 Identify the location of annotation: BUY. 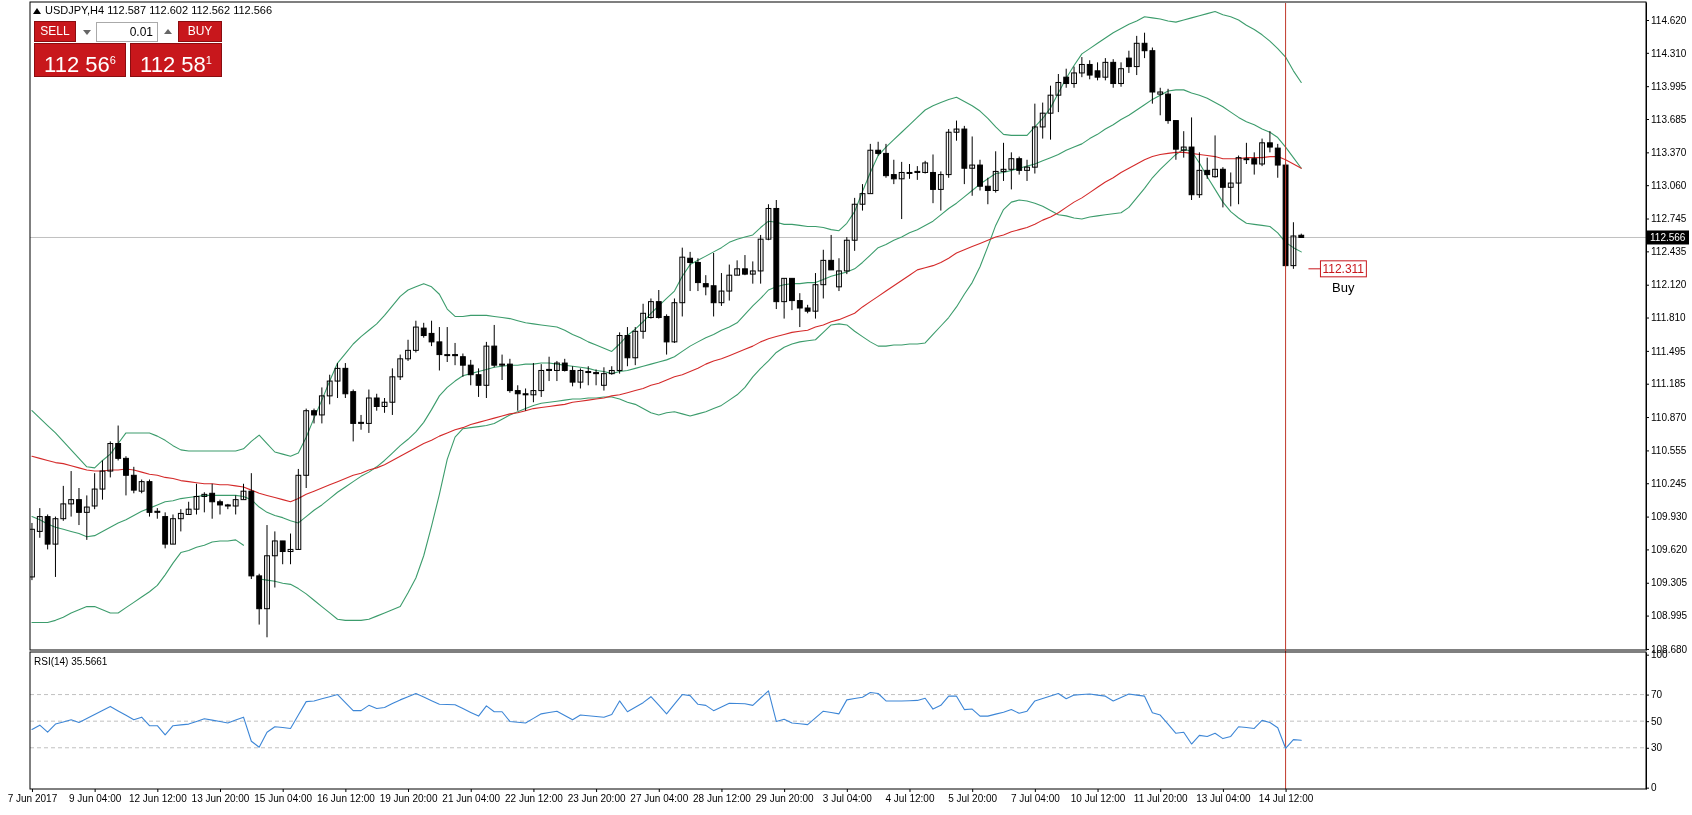
(200, 31).